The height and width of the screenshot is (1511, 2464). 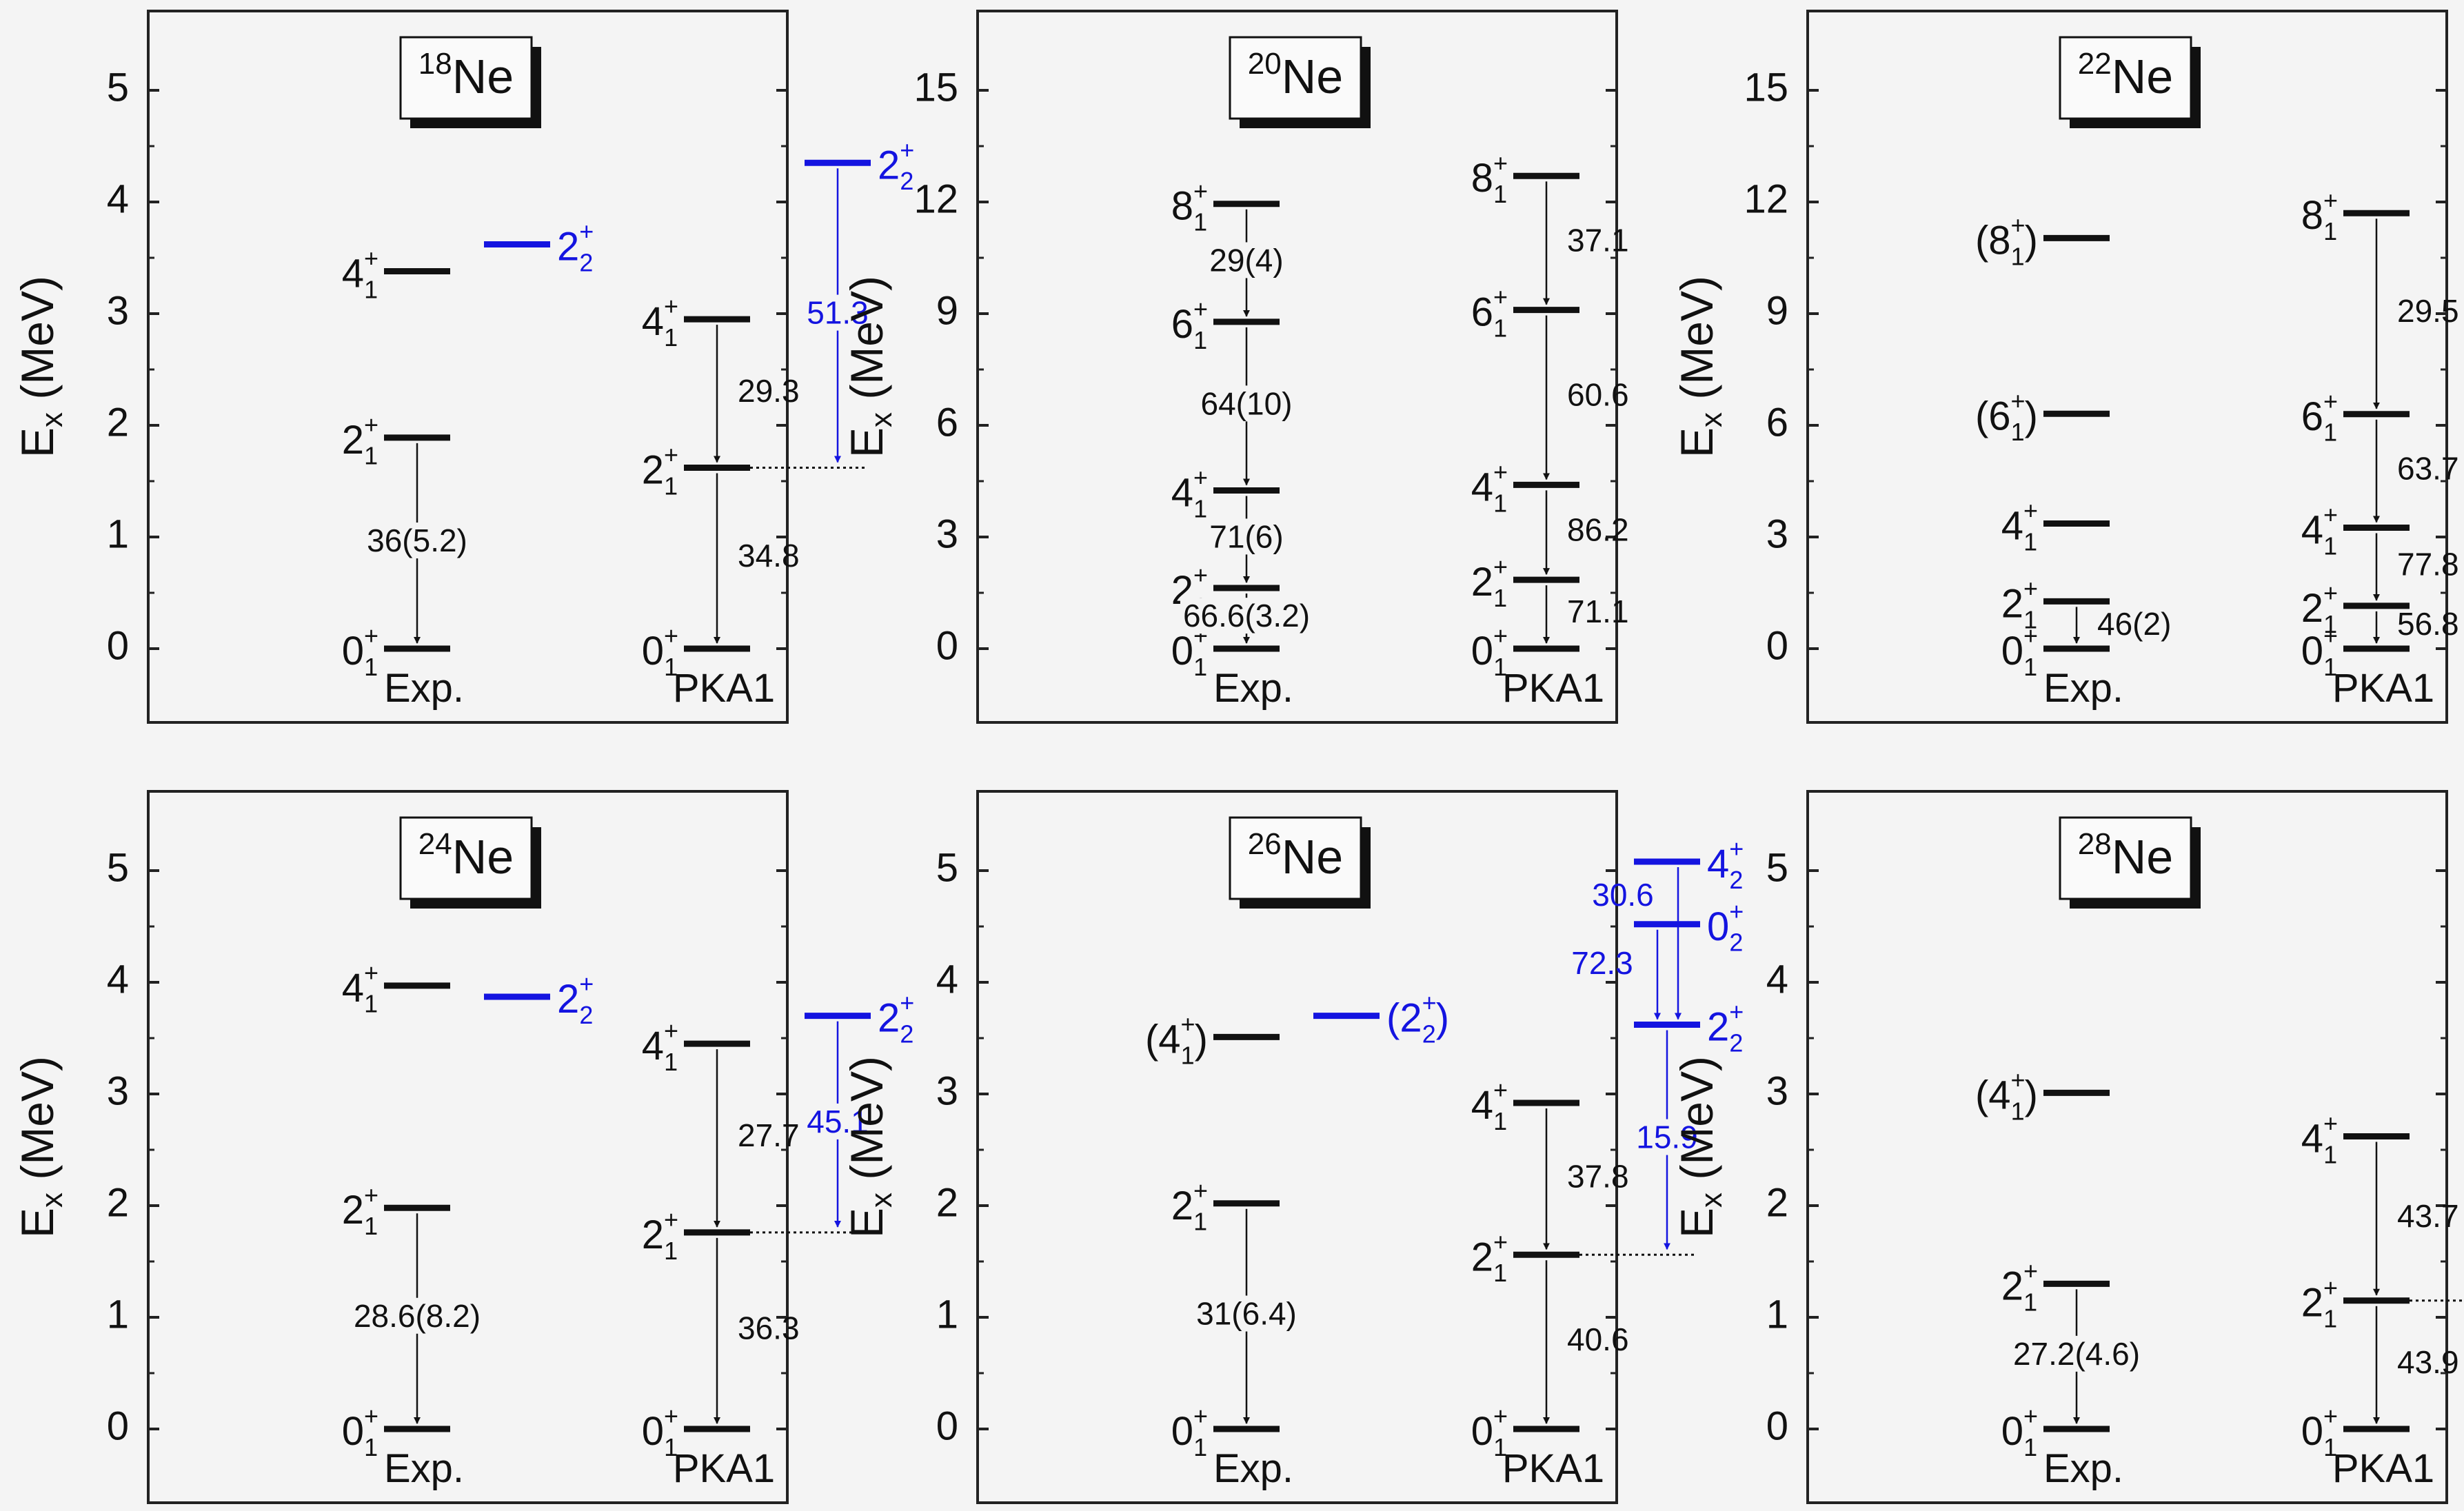 What do you see at coordinates (1981, 241) in the screenshot?
I see `level-label-paren-open: (` at bounding box center [1981, 241].